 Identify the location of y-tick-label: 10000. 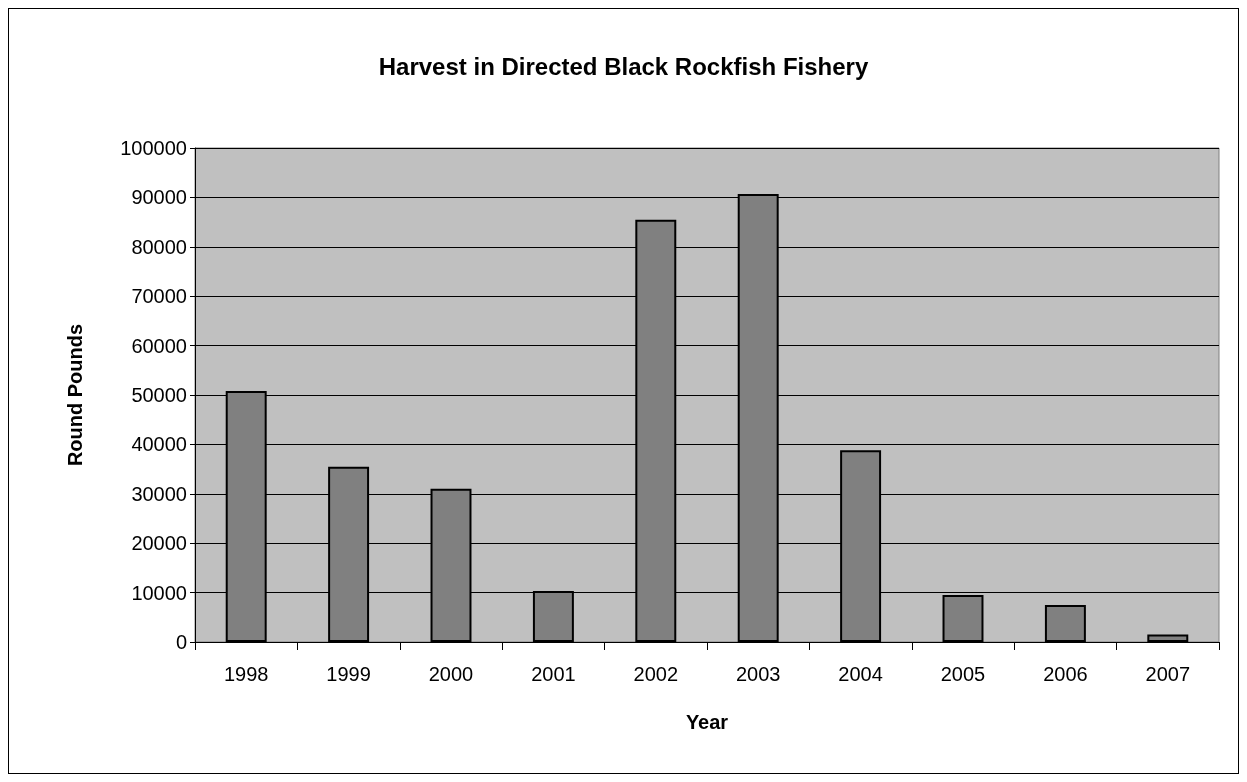
(159, 592).